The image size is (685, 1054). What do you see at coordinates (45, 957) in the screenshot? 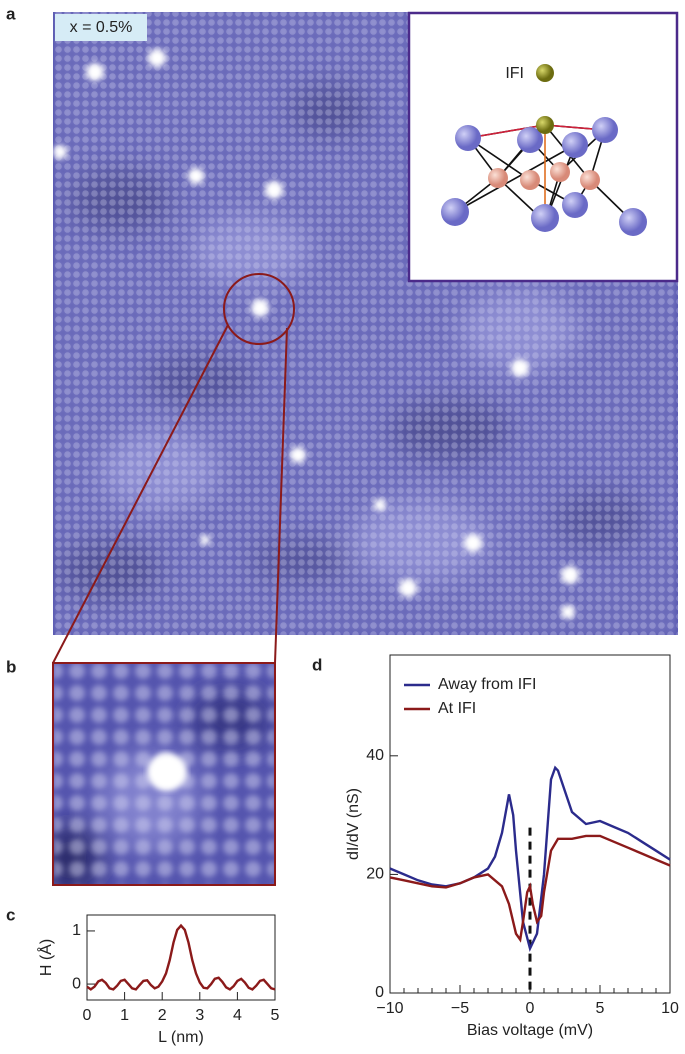
I see `y-axis-label: H (Å)` at bounding box center [45, 957].